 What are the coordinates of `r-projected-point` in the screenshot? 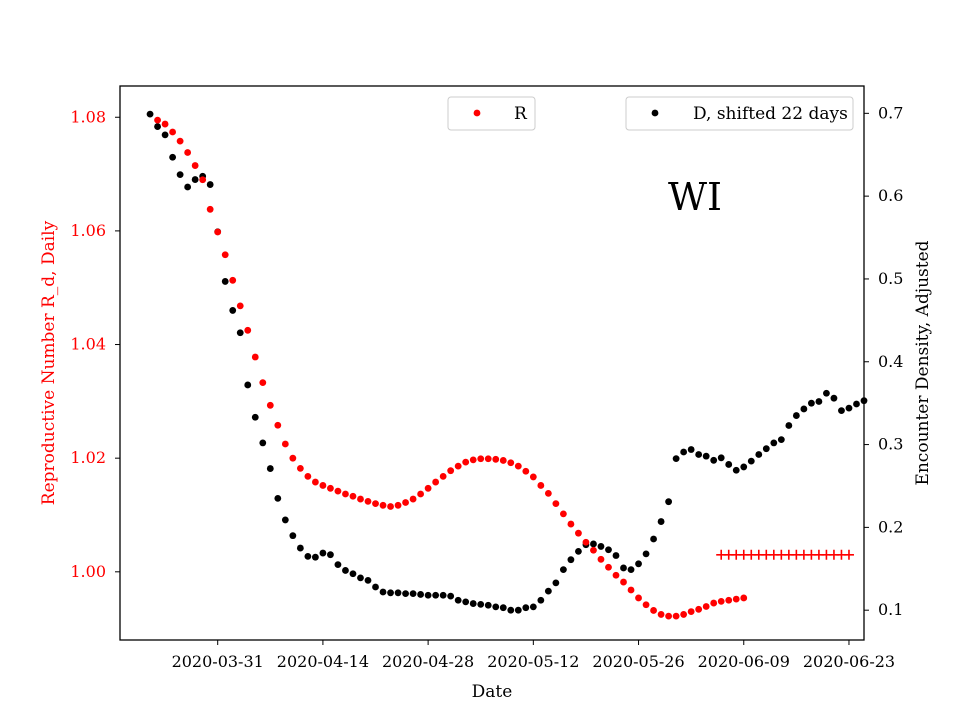 It's located at (848, 554).